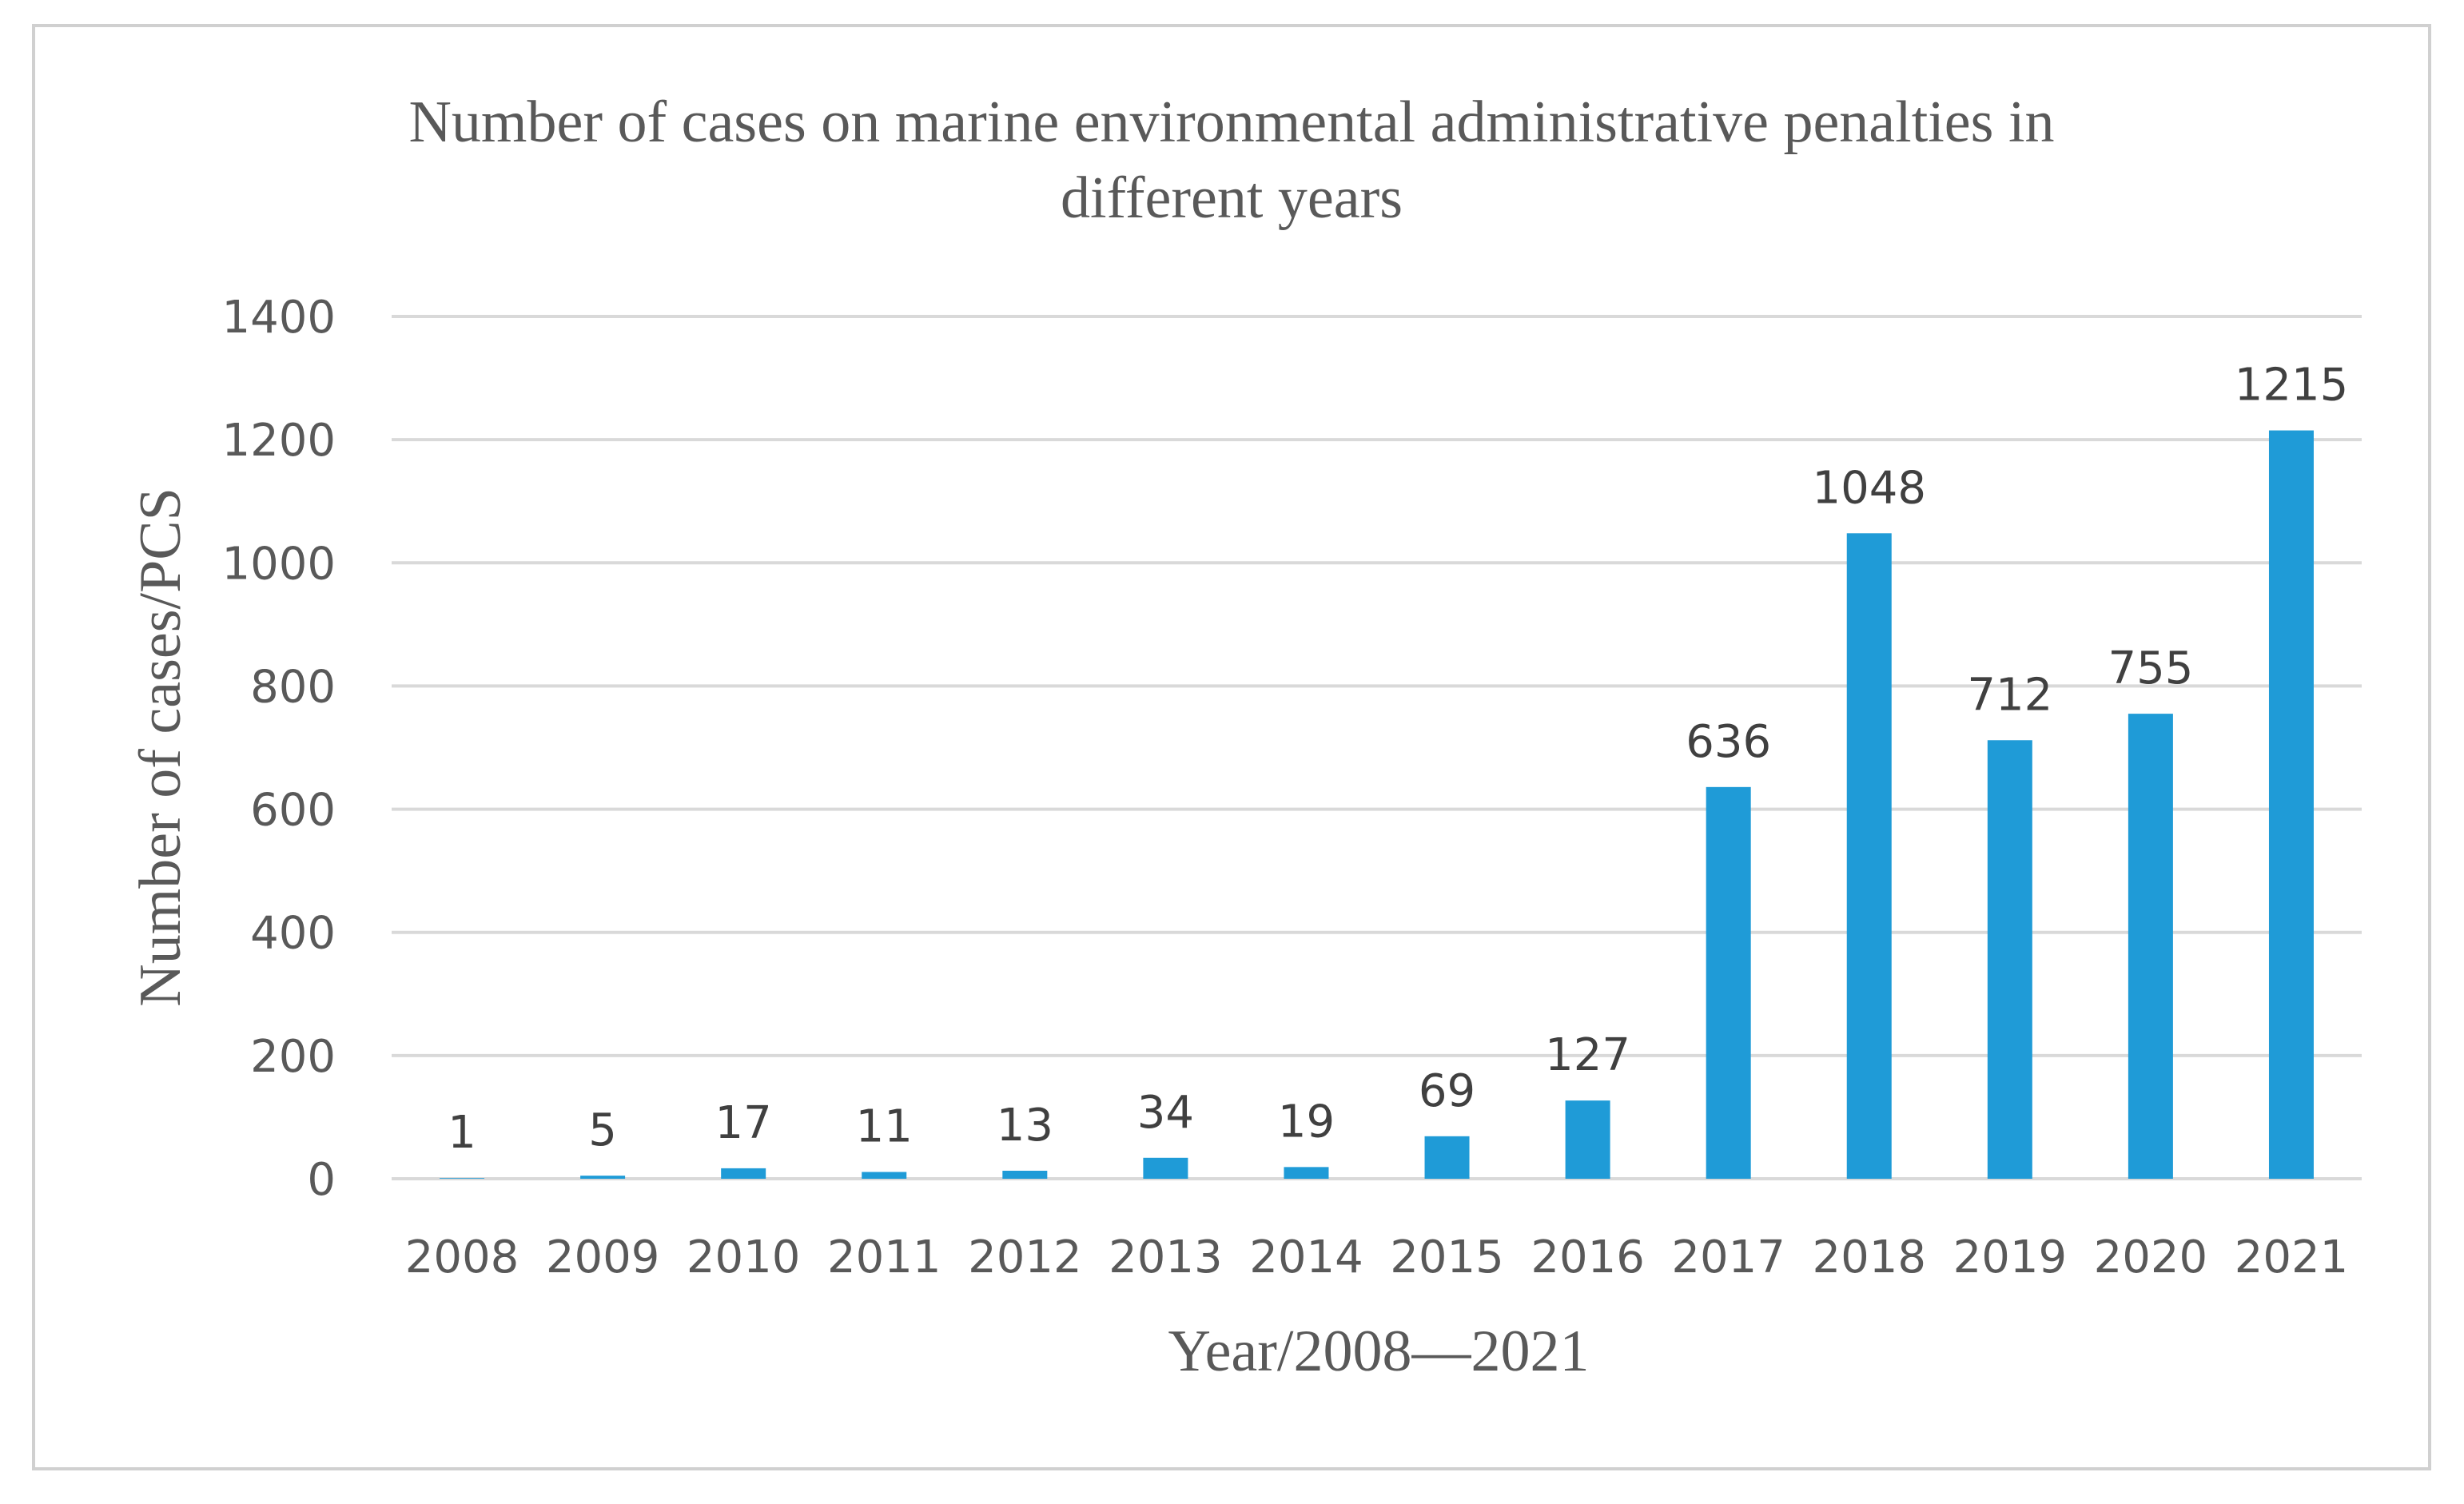  I want to click on y-tick-label: 1400, so click(278, 318).